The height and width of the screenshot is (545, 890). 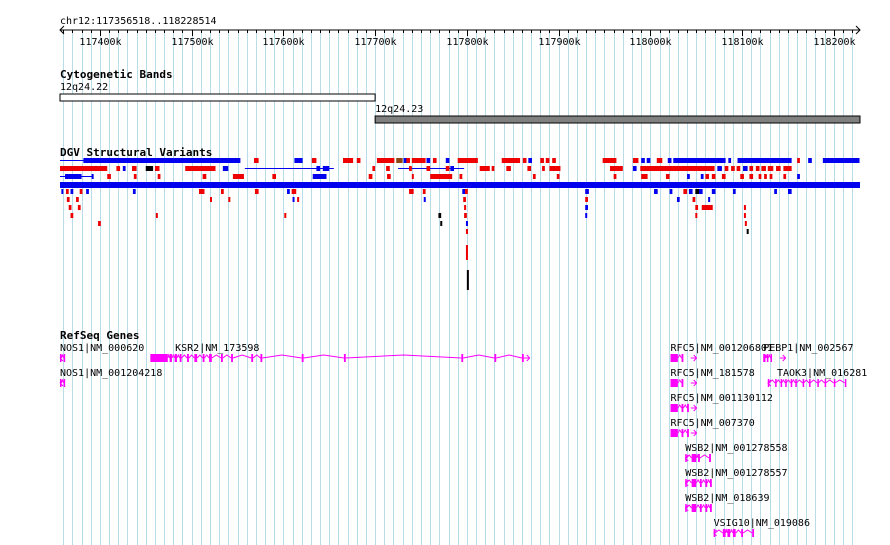 I want to click on gene-WSB2|NM_001278558: WSB2|NM_001278558, so click(x=736, y=452).